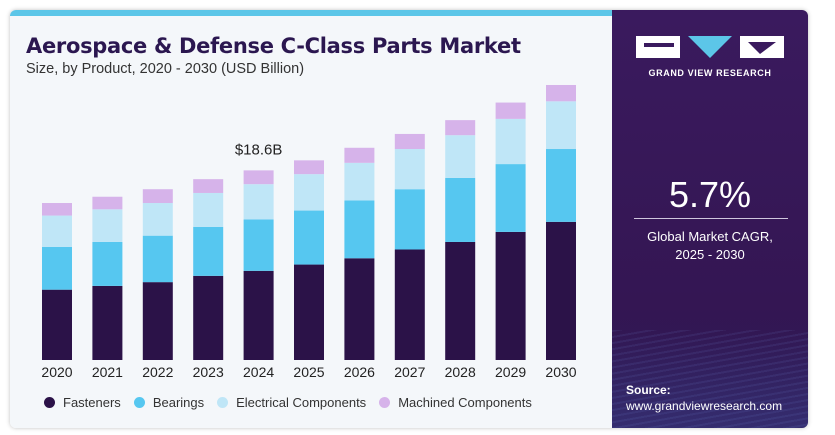  Describe the element at coordinates (460, 156) in the screenshot. I see `bar-segment-electrical-components-2028` at that location.